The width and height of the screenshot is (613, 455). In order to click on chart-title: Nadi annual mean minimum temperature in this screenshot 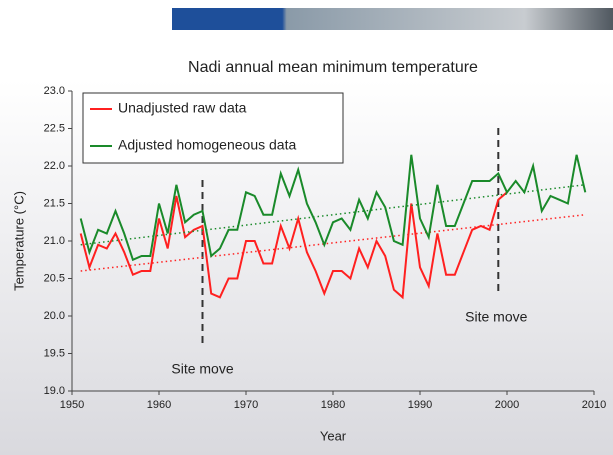, I will do `click(333, 67)`.